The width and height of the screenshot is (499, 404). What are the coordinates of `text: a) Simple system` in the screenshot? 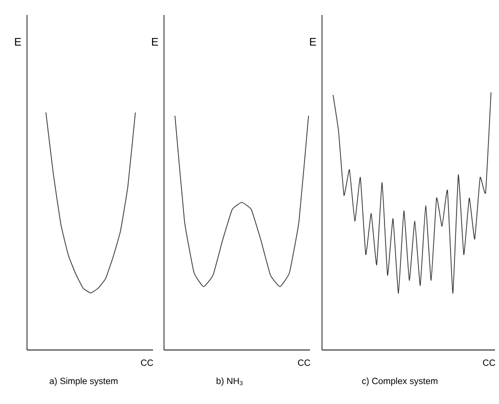 It's located at (84, 382).